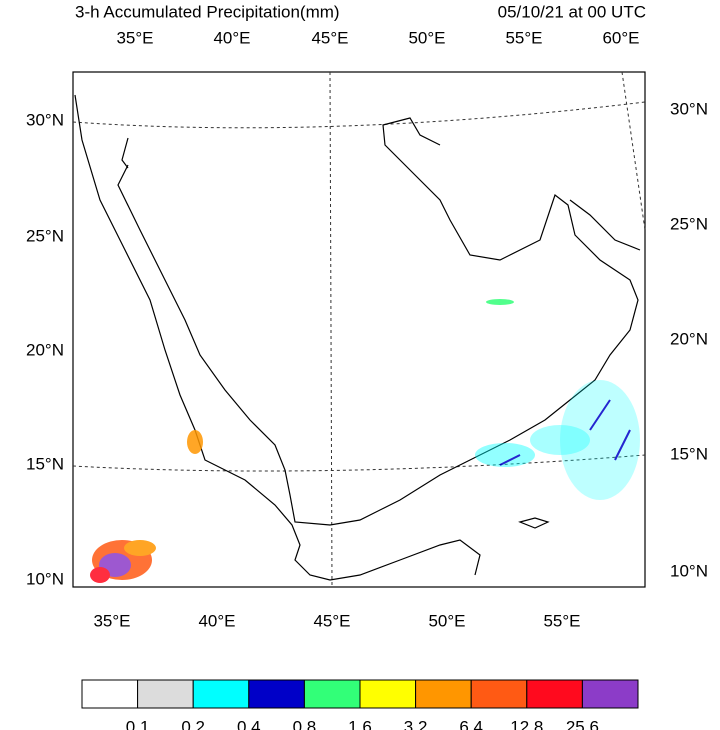  What do you see at coordinates (360, 723) in the screenshot?
I see `colorbar-label: 1.6` at bounding box center [360, 723].